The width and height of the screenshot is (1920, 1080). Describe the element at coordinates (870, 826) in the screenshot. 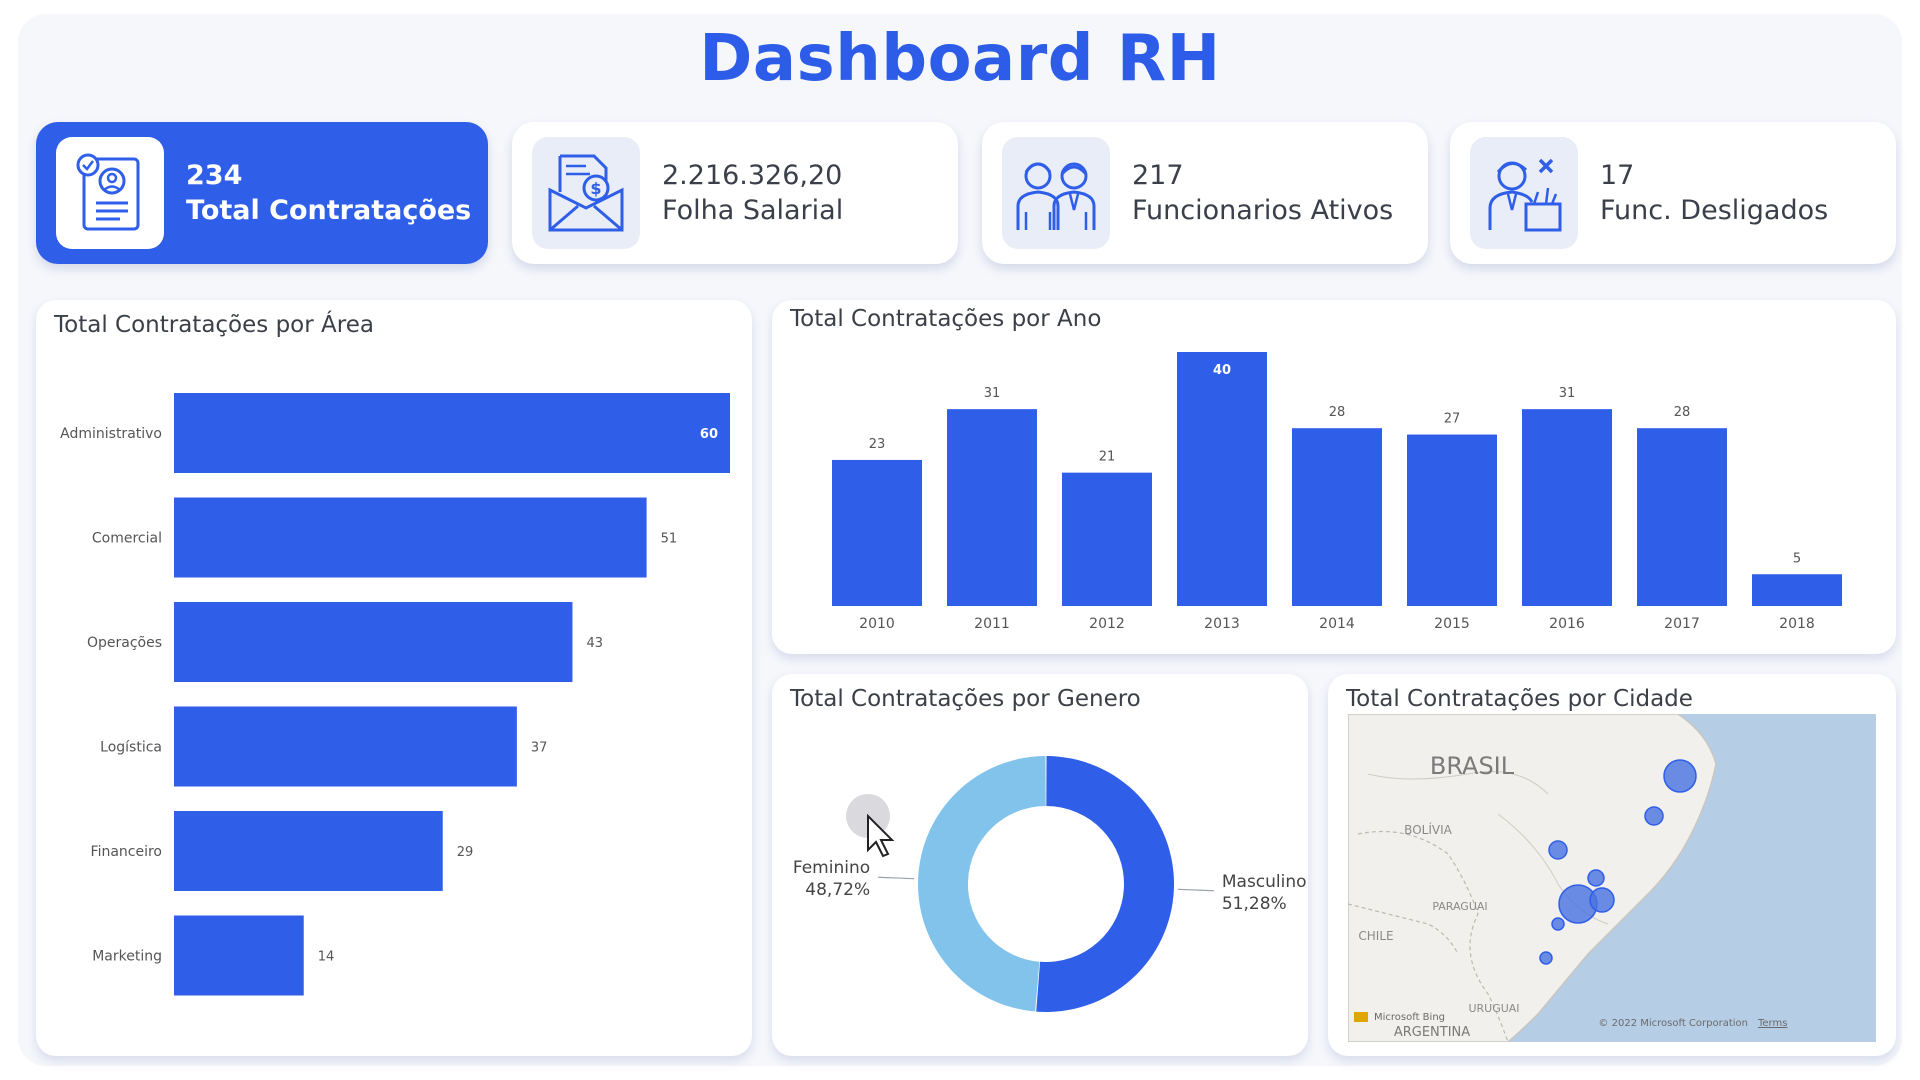

I see `mouse-cursor-icon` at that location.